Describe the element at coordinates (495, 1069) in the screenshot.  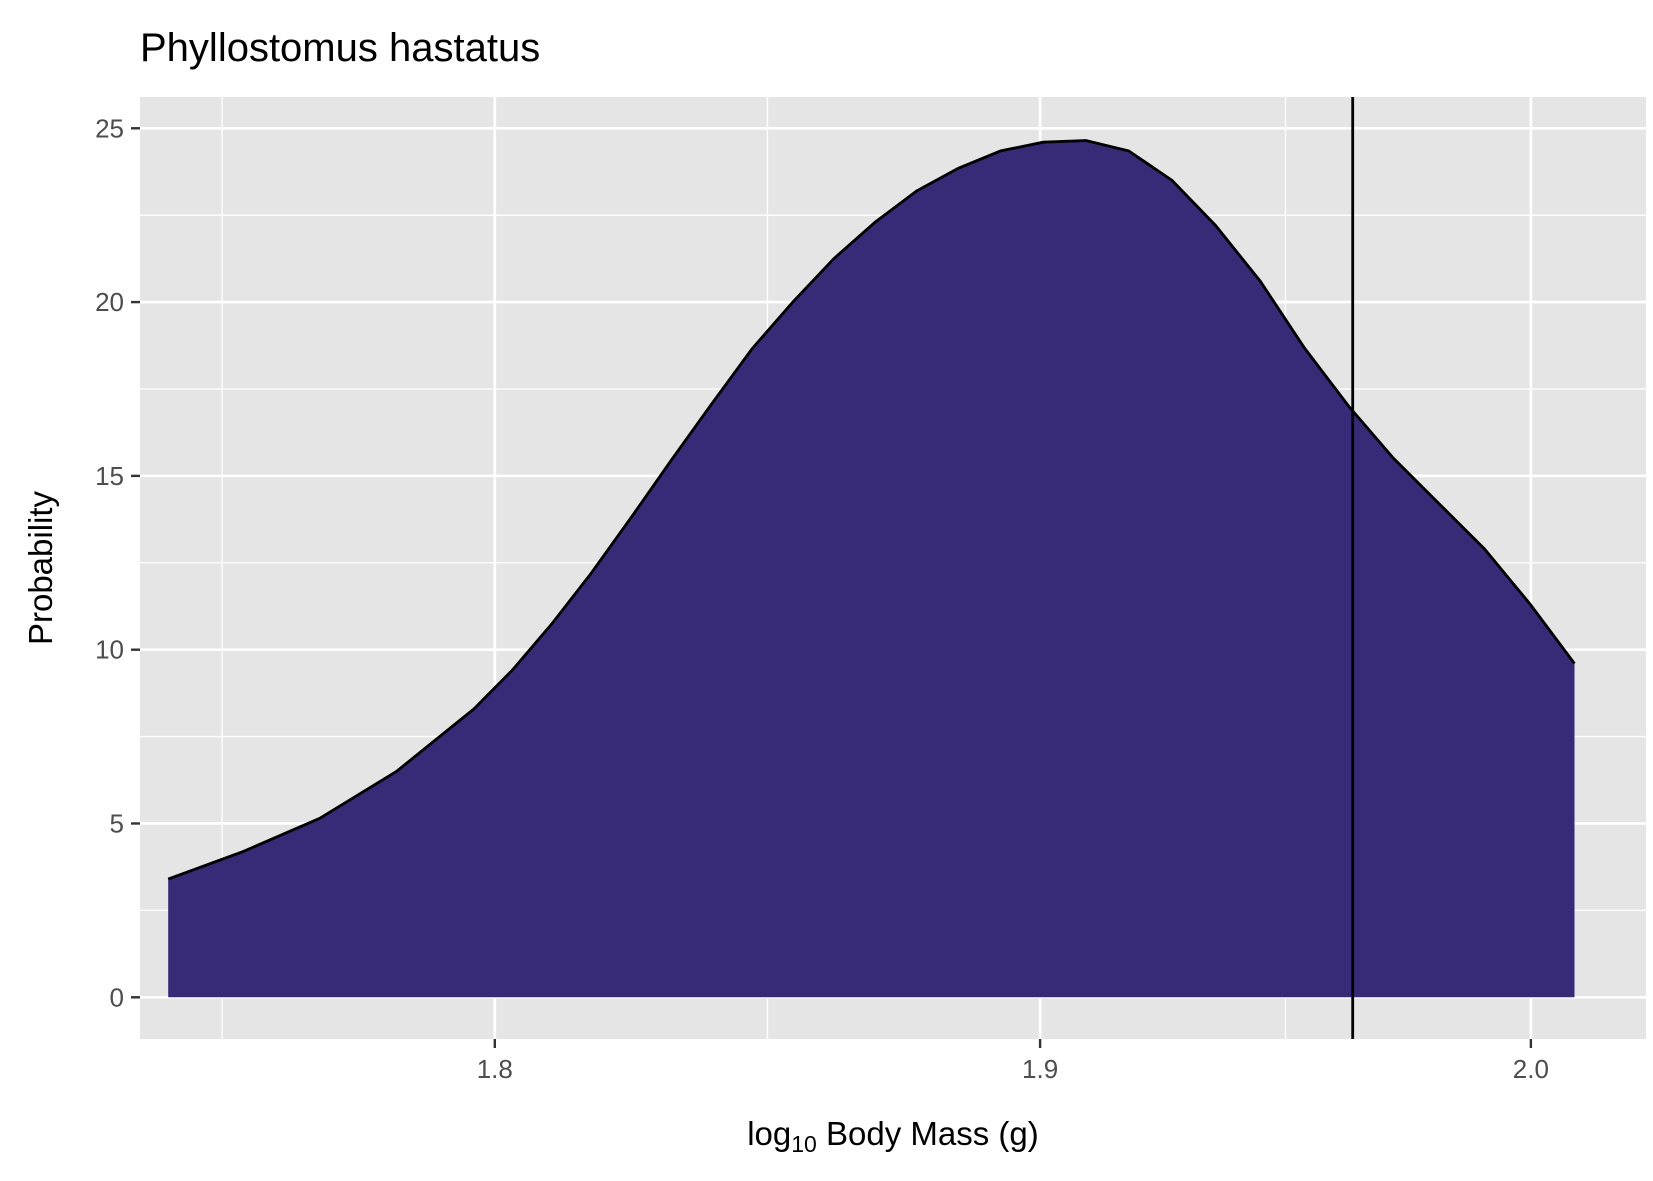
I see `x-tick-label: 1.8` at that location.